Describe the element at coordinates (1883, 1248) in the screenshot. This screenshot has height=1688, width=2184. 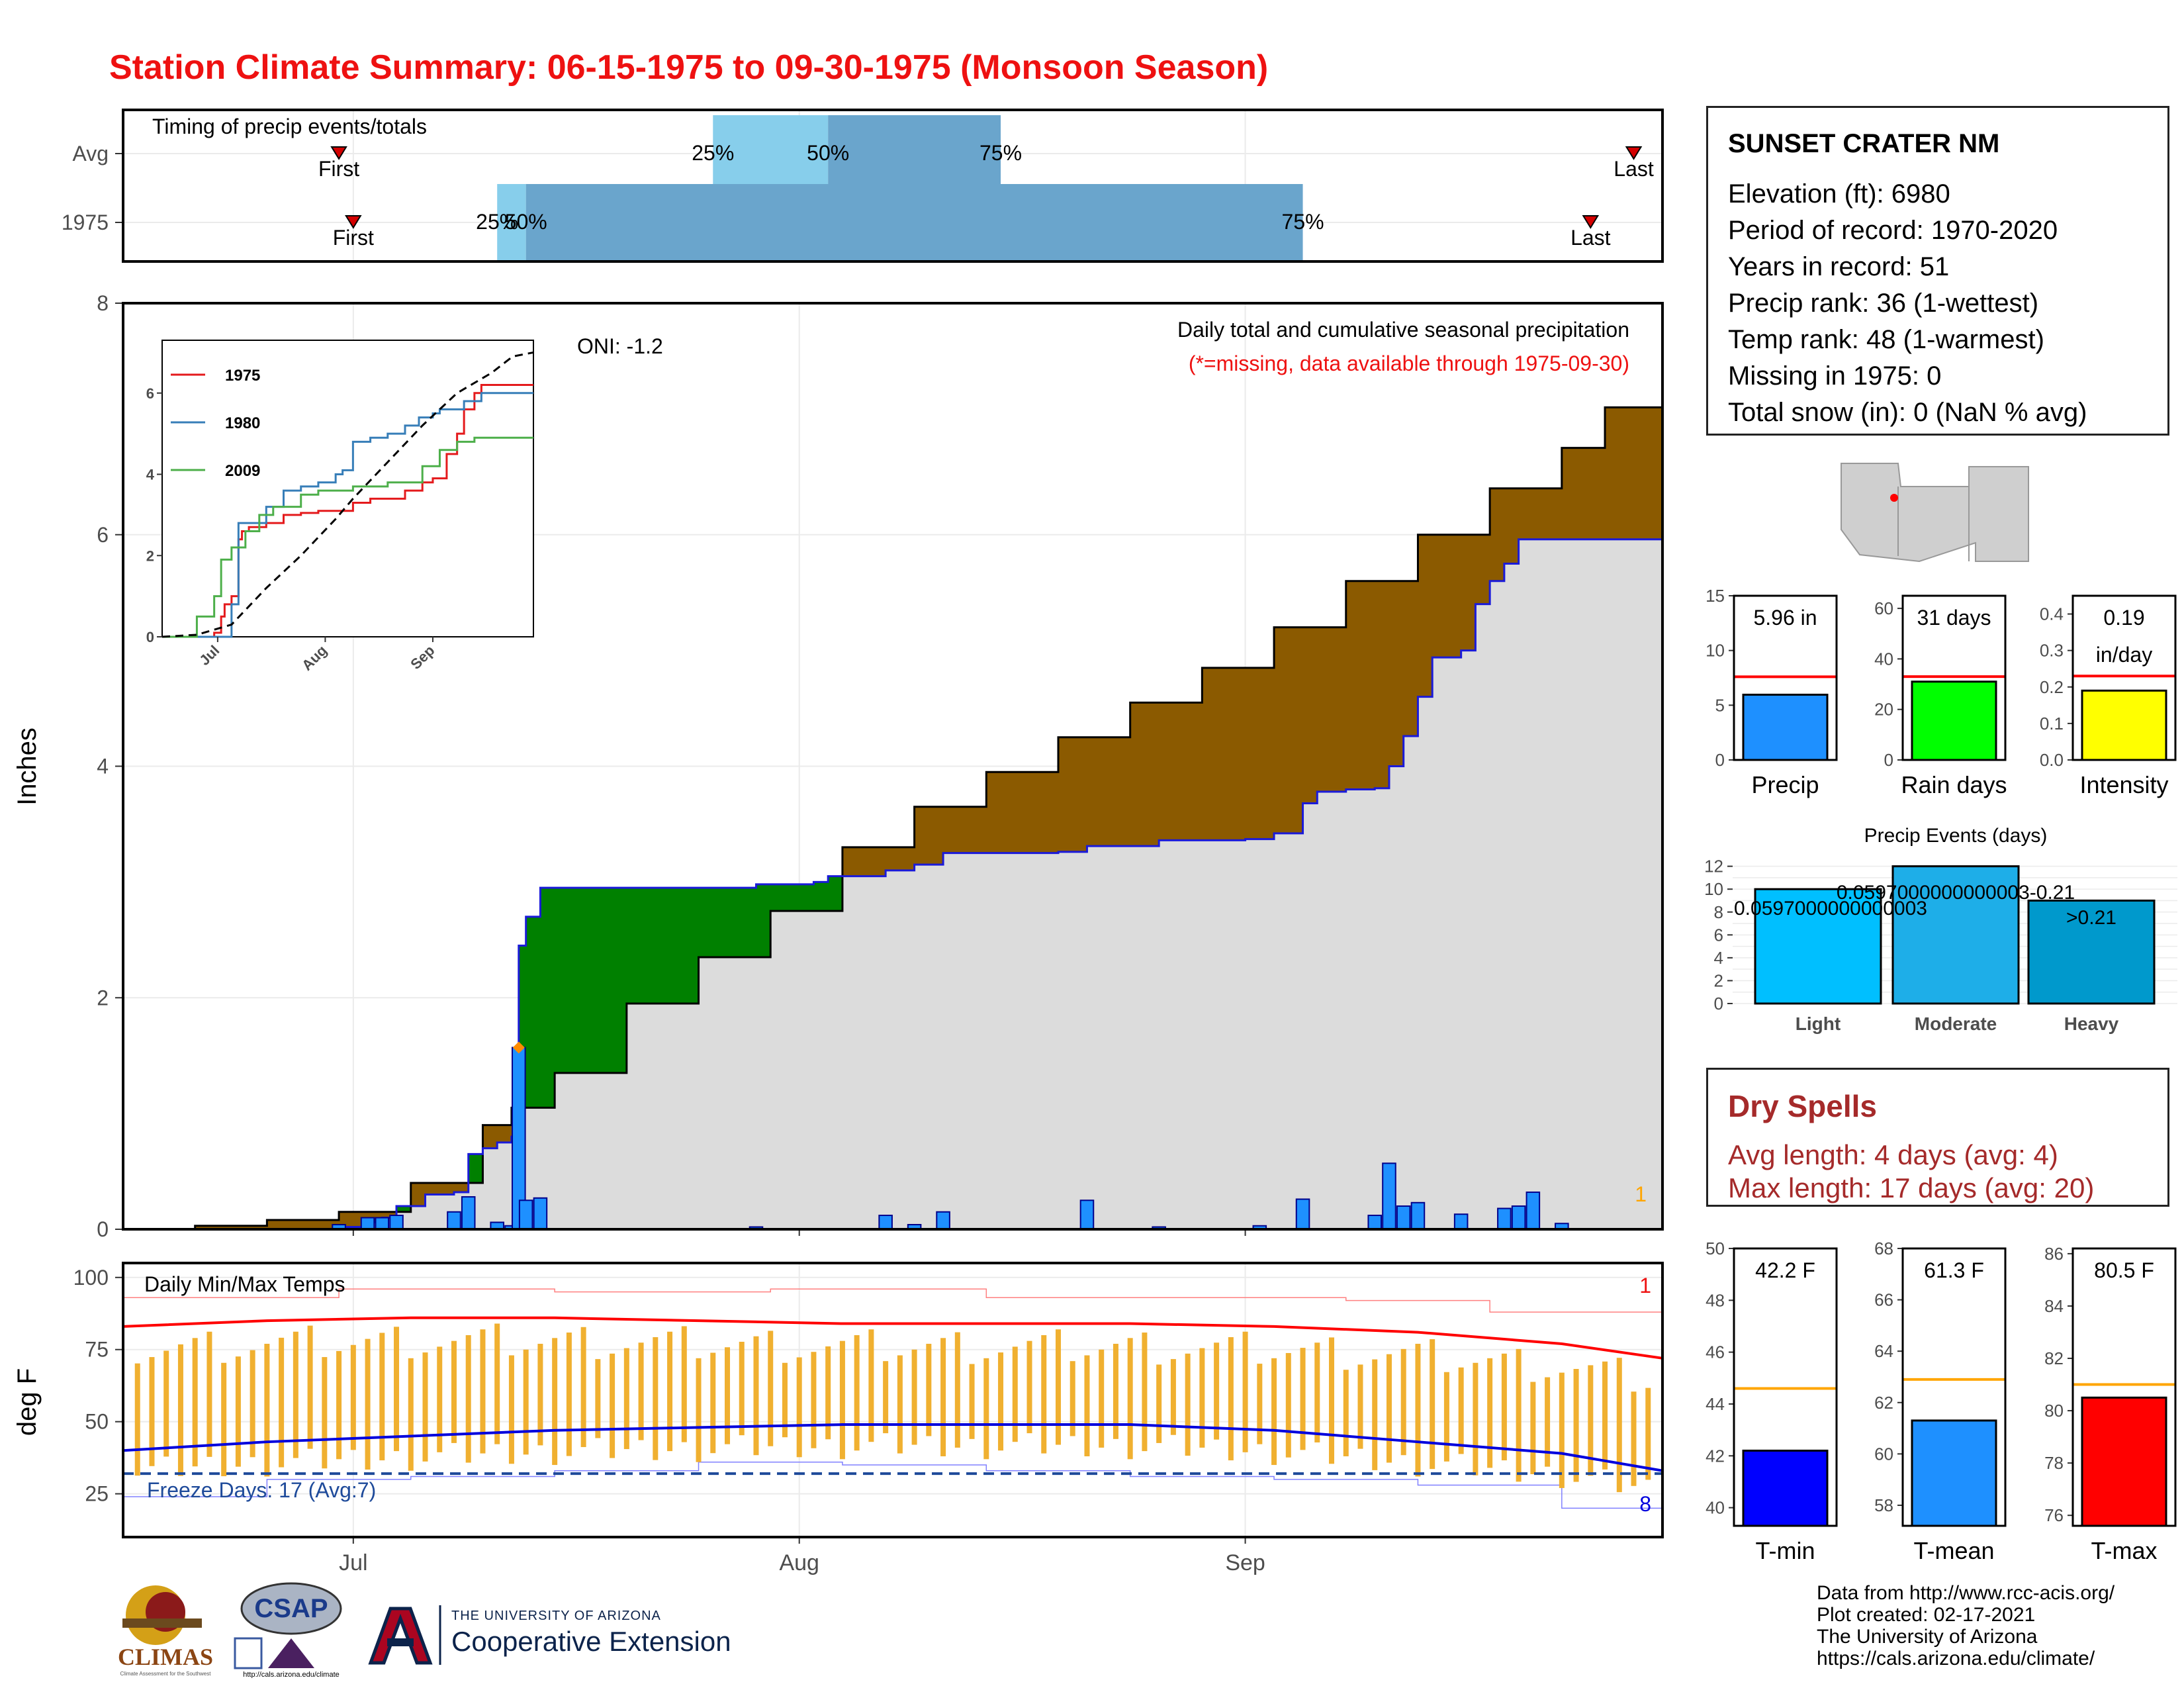
I see `temp-small-1-ytick-label-5: 68` at that location.